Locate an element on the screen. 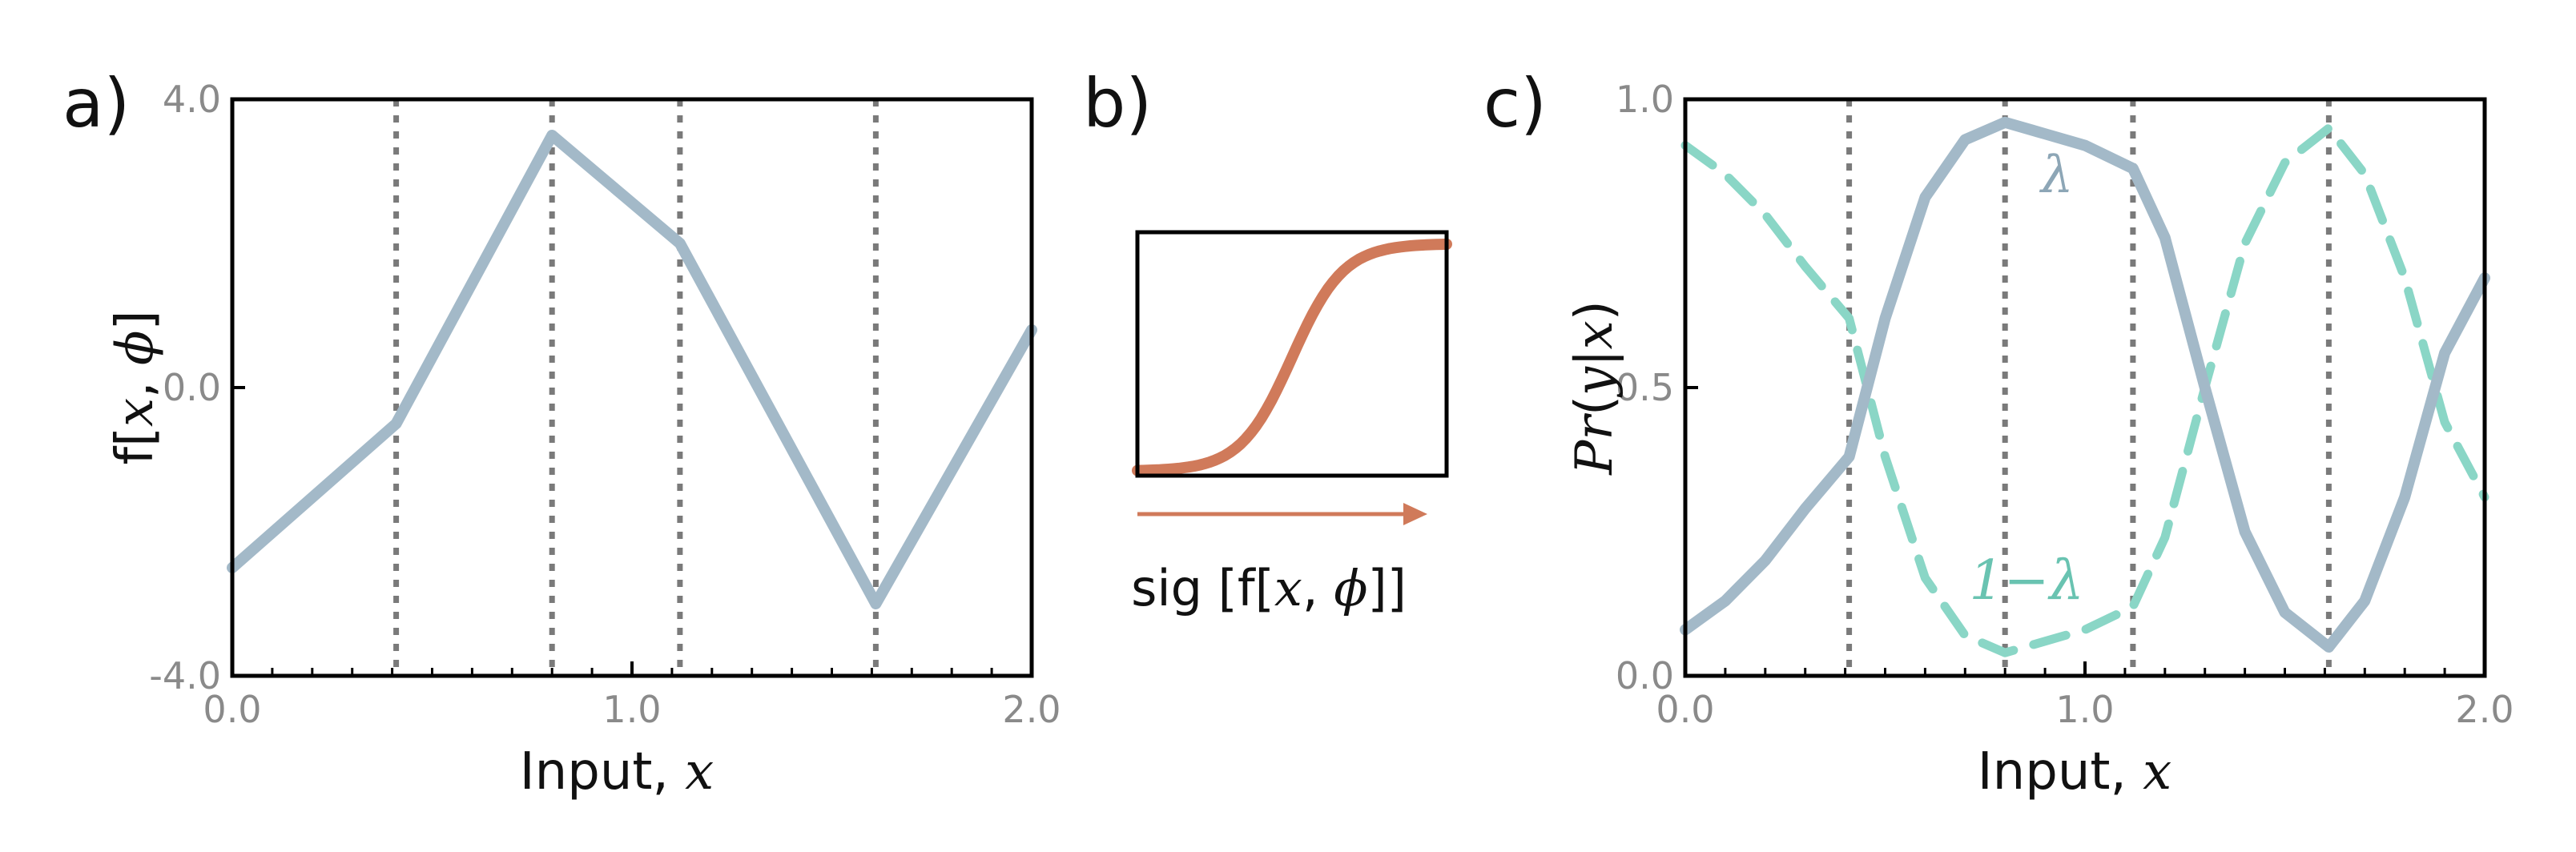 The image size is (2576, 852). panel-b: b) sig [f[x, ϕ]] is located at coordinates (1267, 340).